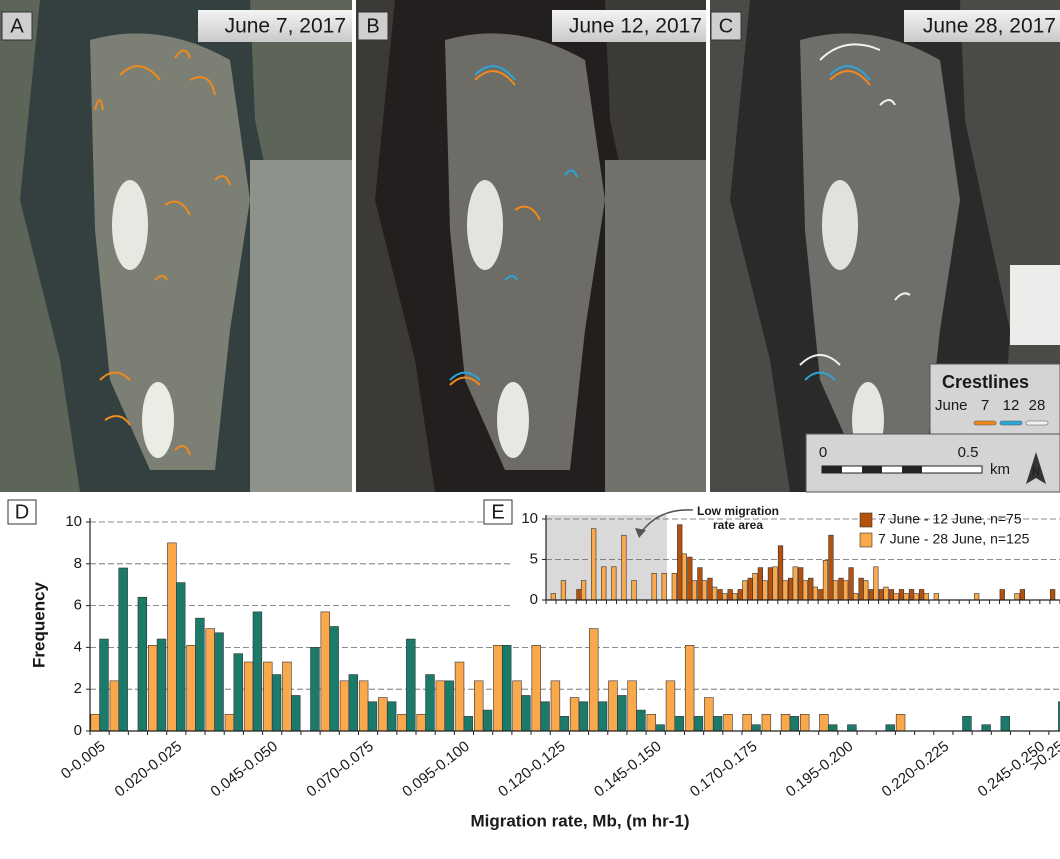  Describe the element at coordinates (1000, 469) in the screenshot. I see `scale-unit: km` at that location.